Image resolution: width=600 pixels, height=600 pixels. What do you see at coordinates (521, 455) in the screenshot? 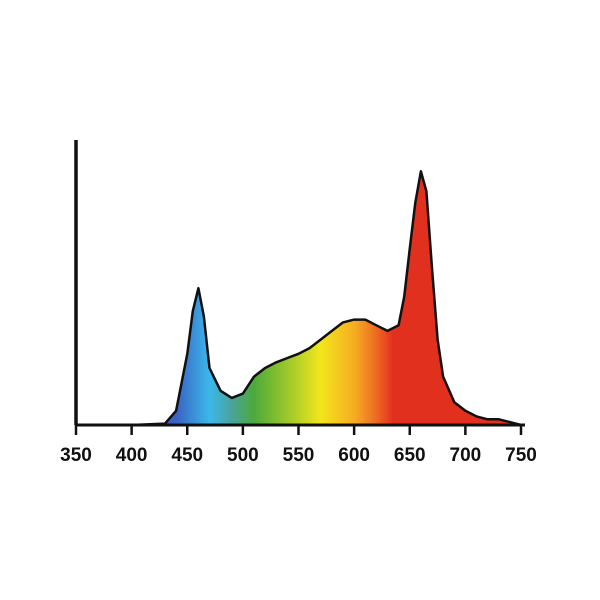
I see `x-tick-label: 750` at bounding box center [521, 455].